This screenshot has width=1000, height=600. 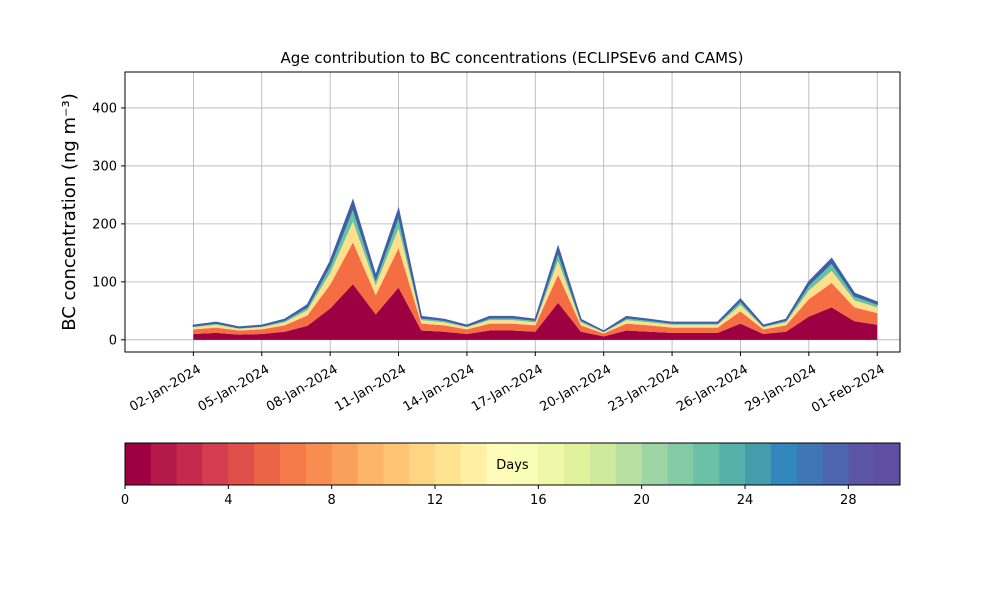 What do you see at coordinates (69, 212) in the screenshot?
I see `y-axis-label: BC concentration (ng m⁻³)` at bounding box center [69, 212].